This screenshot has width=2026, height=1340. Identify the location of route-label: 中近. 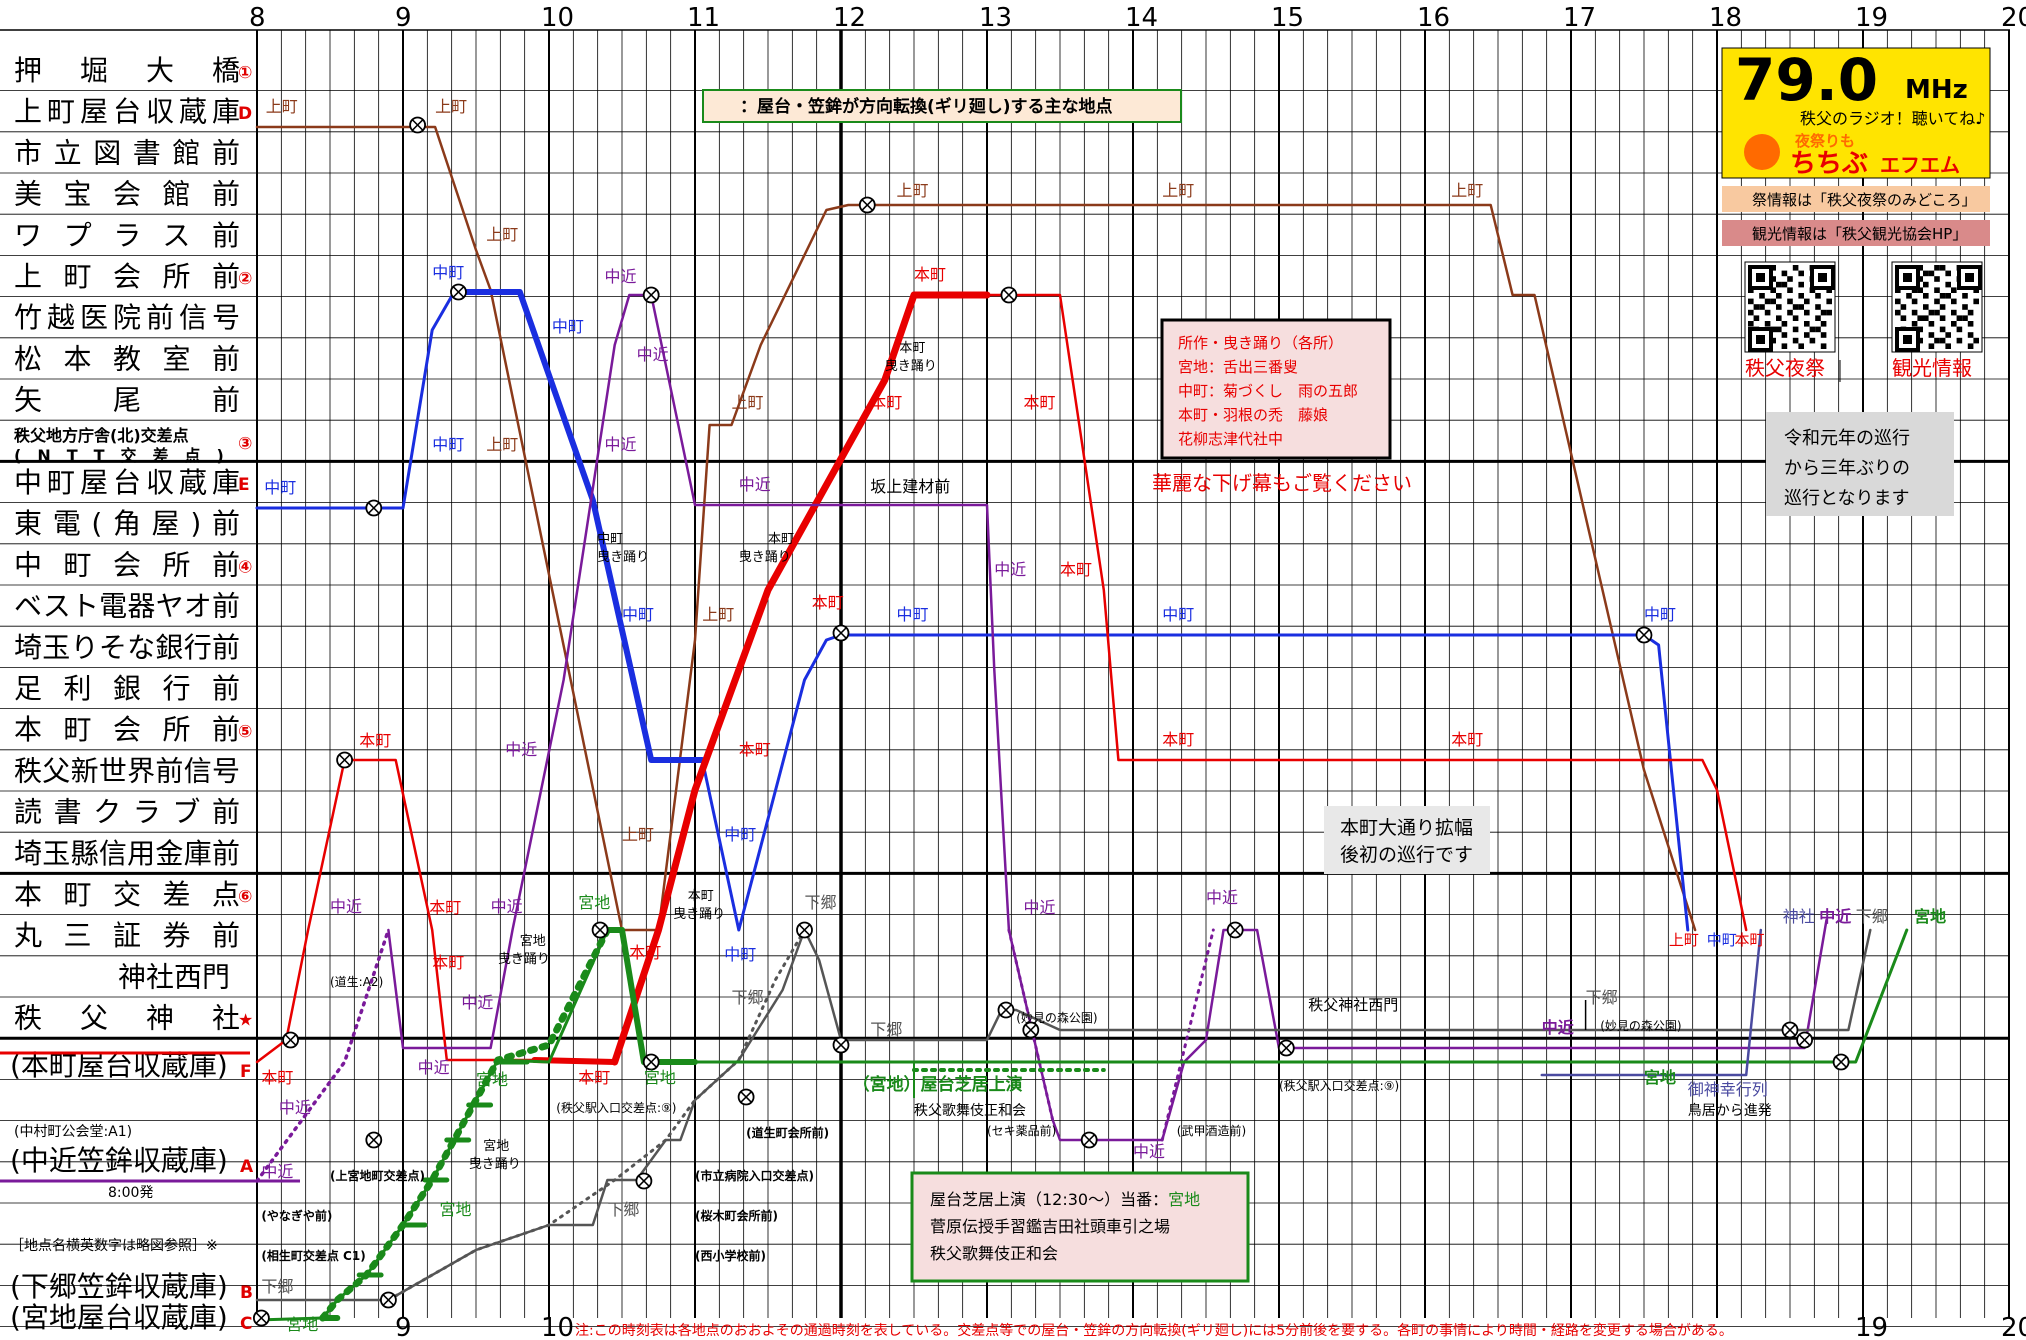
(620, 276).